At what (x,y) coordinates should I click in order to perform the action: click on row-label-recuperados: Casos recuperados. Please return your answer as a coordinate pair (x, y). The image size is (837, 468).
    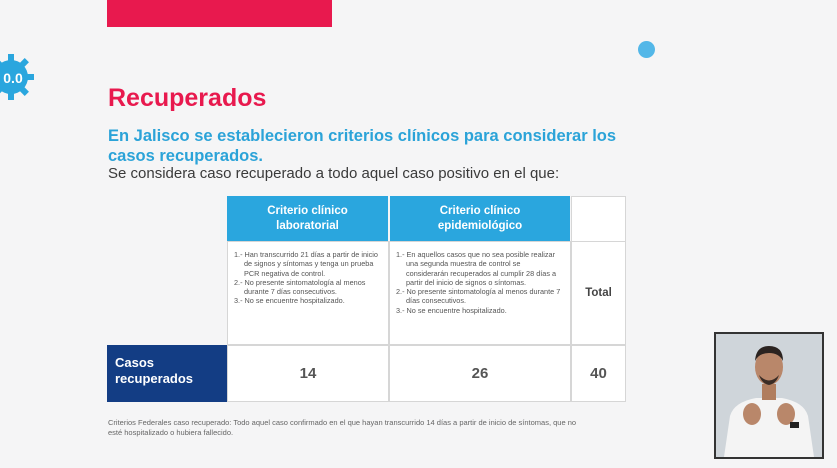
    Looking at the image, I should click on (167, 373).